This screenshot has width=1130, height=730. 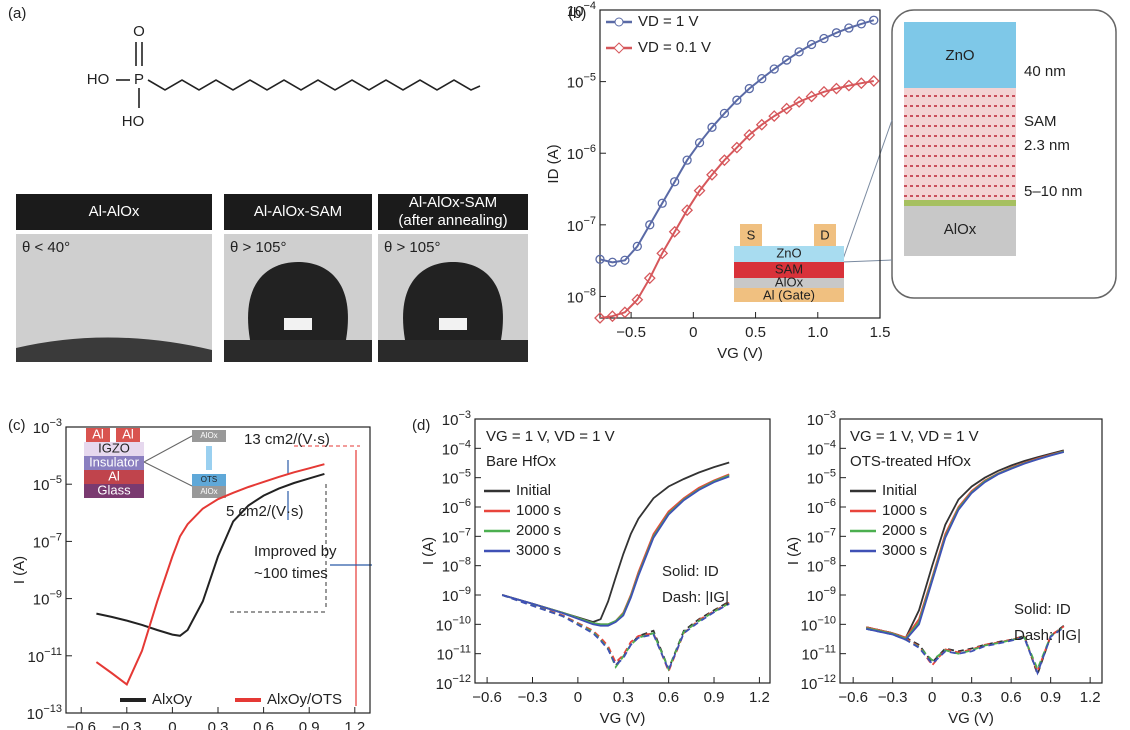 What do you see at coordinates (960, 229) in the screenshot?
I see `layer-label: AlOx` at bounding box center [960, 229].